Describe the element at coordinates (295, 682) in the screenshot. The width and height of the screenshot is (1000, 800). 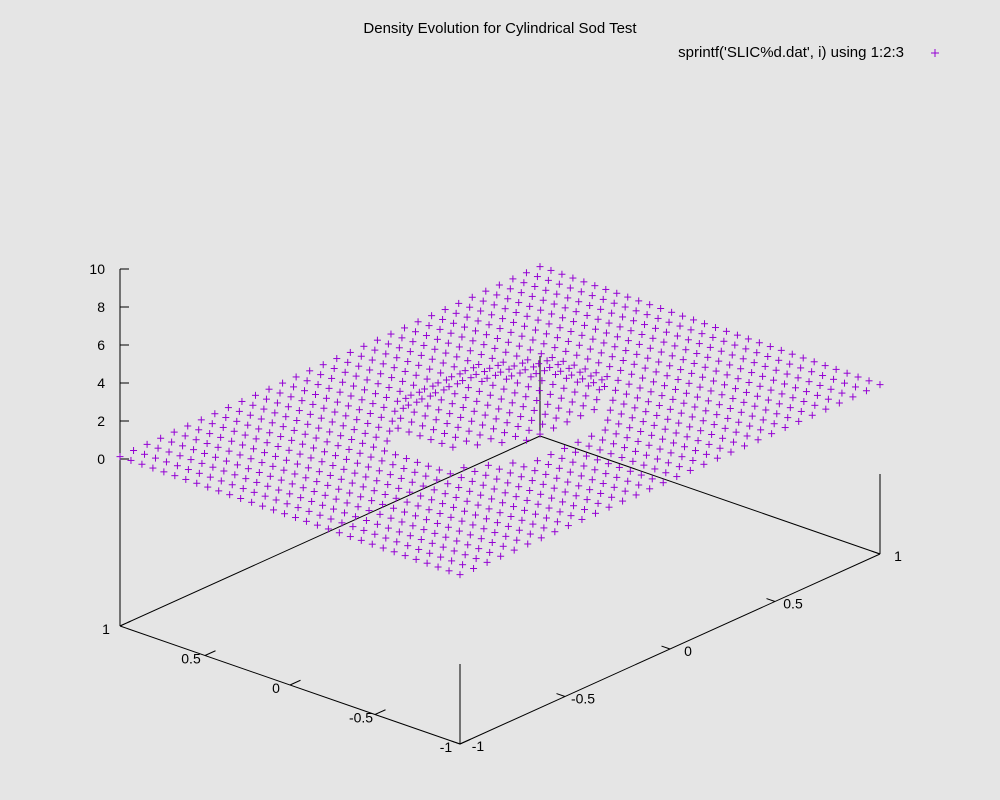
I see `y-tick` at that location.